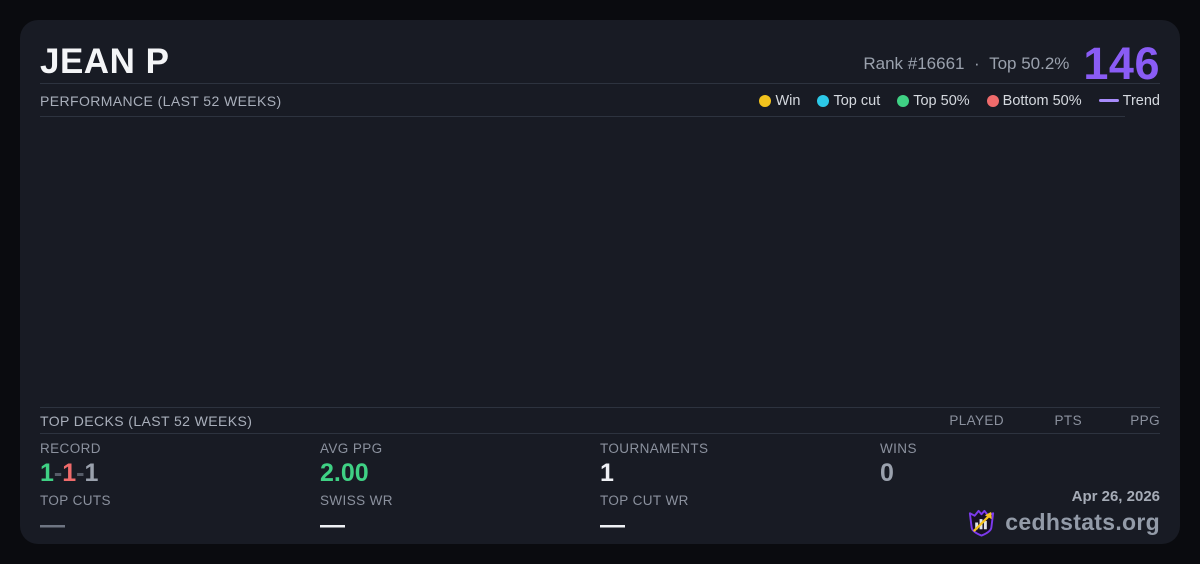  I want to click on generated-date: Apr 26, 2026, so click(1115, 496).